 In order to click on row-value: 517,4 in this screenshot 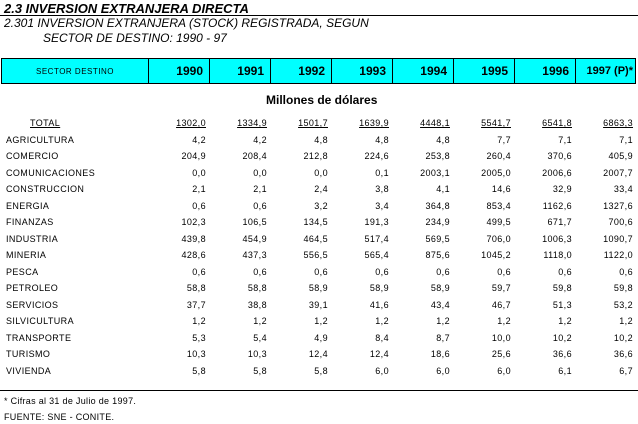, I will do `click(376, 238)`.